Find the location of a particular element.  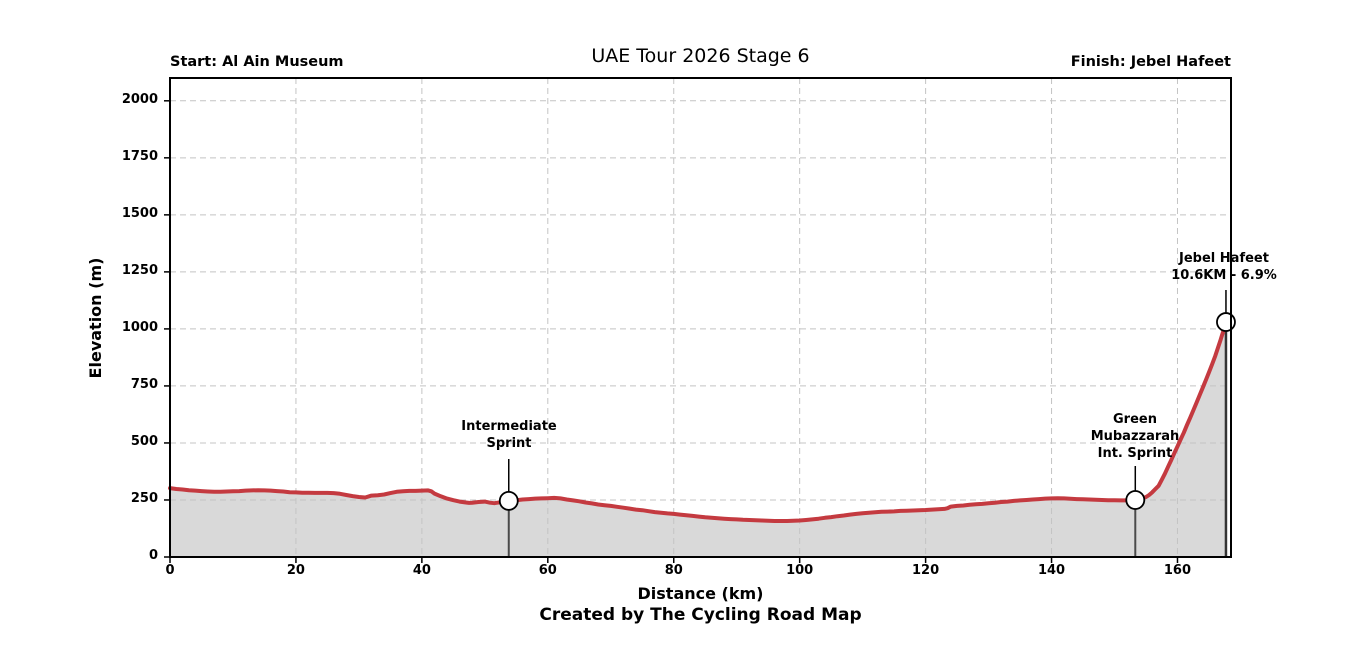

y-tick-label: 250 is located at coordinates (144, 498).